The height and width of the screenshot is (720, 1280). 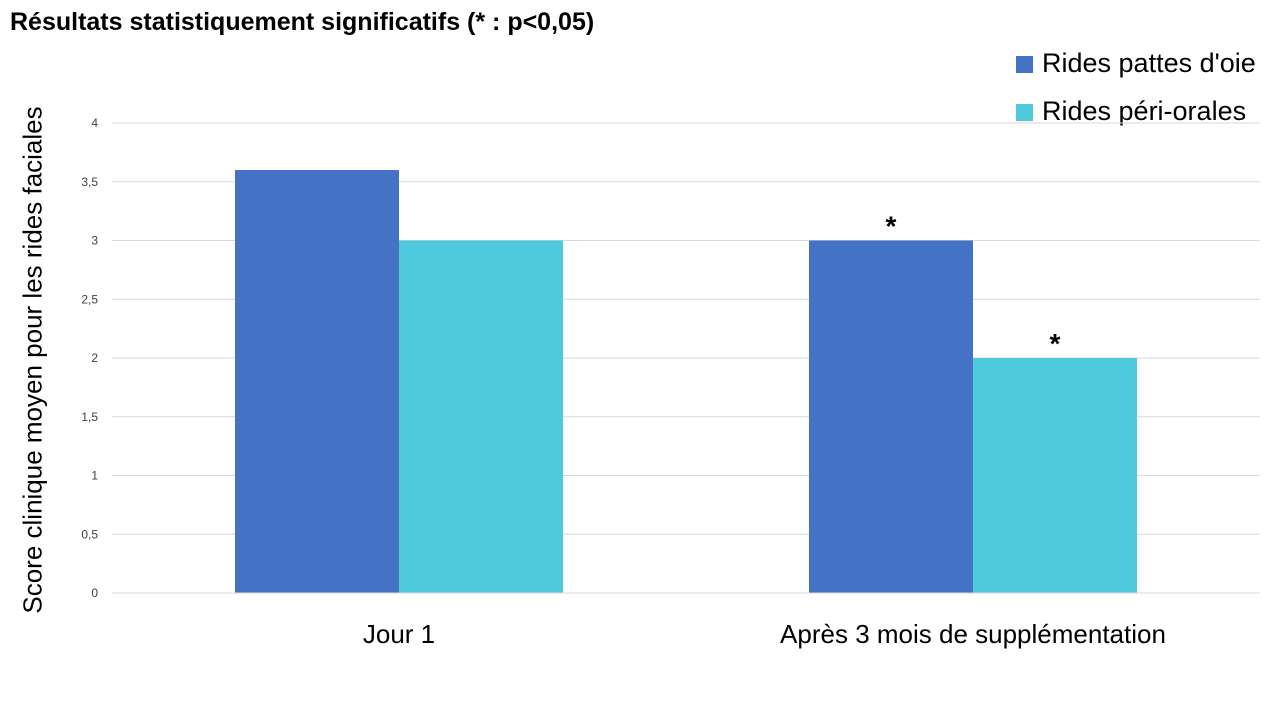 I want to click on legend-item-series-1: Rides pattes d'oie, so click(x=1145, y=63).